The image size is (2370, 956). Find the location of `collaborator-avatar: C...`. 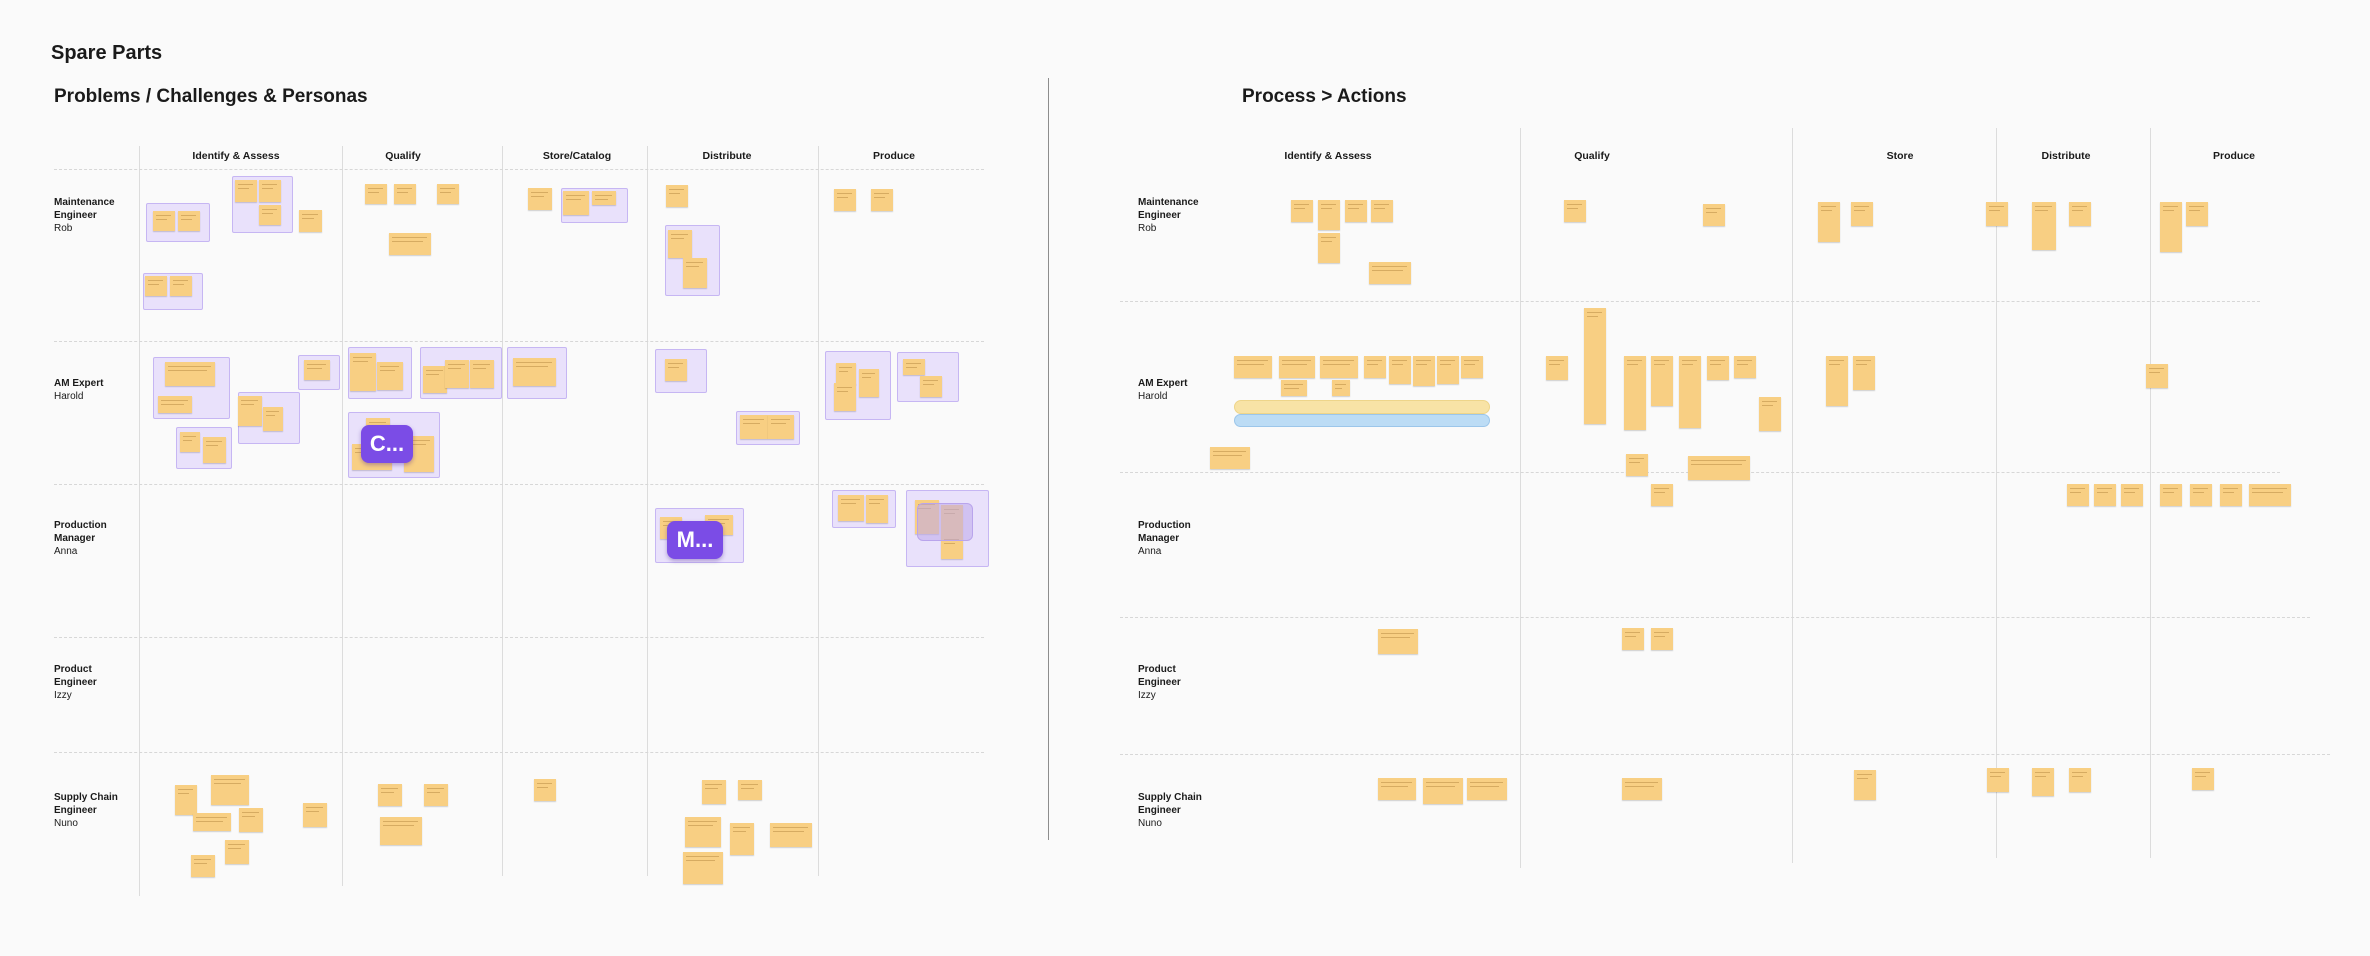

collaborator-avatar: C... is located at coordinates (387, 444).